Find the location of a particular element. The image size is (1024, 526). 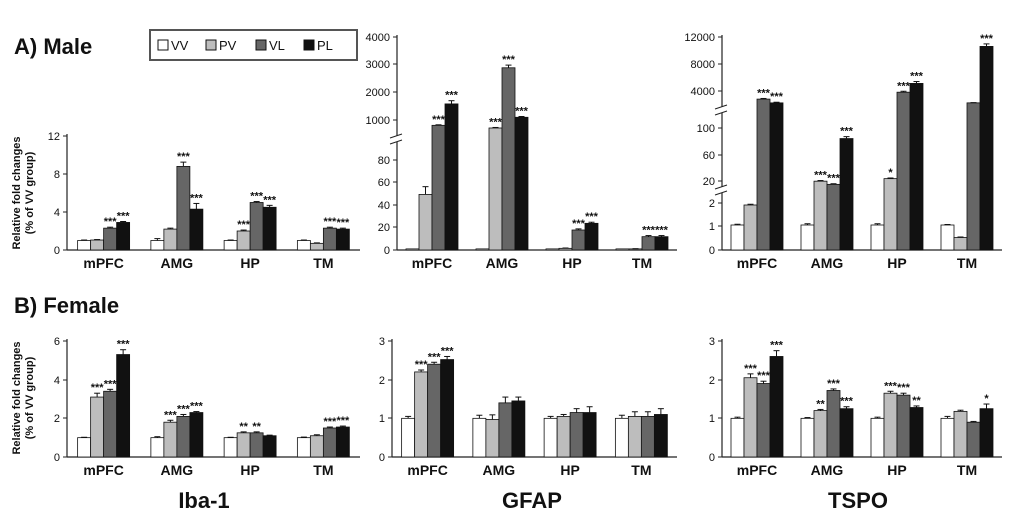

y-tick-label: 3 is located at coordinates (712, 342).